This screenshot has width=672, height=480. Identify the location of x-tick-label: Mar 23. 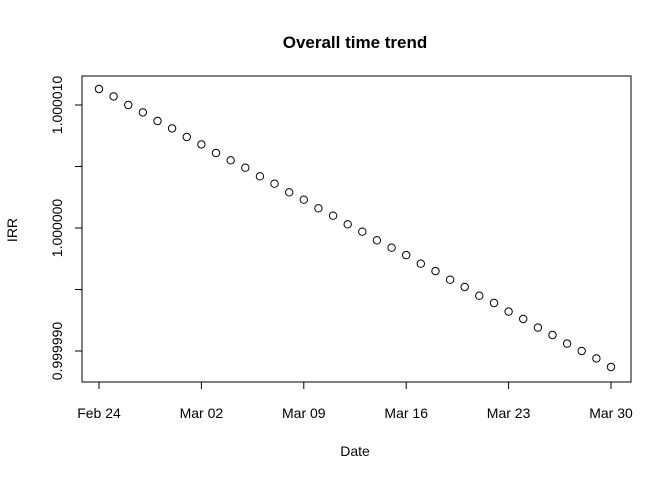
(509, 413).